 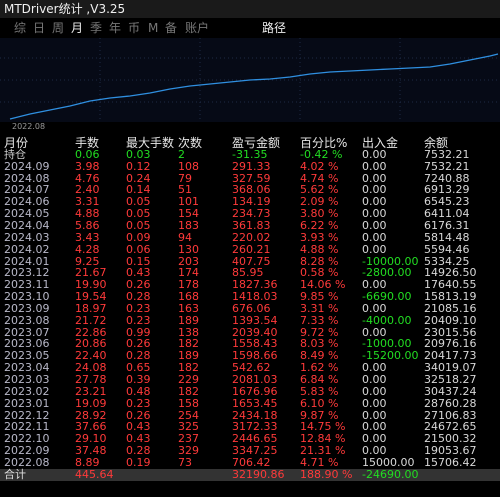 What do you see at coordinates (450, 427) in the screenshot?
I see `cell: 24672.65` at bounding box center [450, 427].